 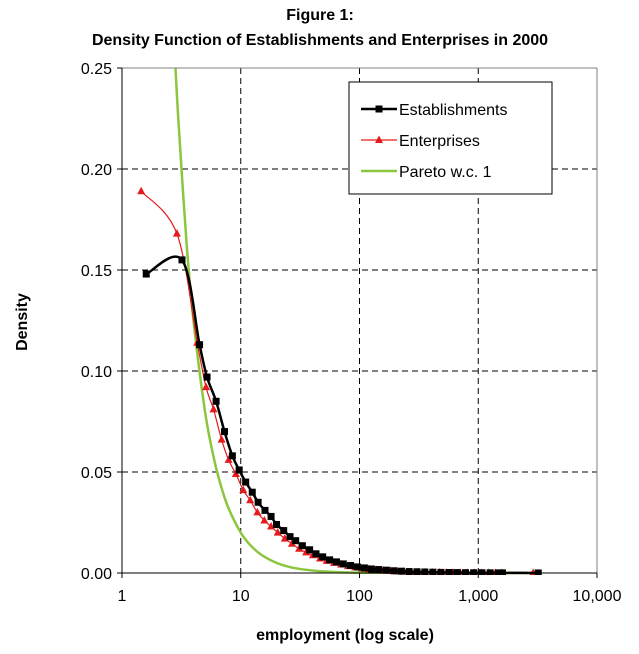 What do you see at coordinates (96, 271) in the screenshot?
I see `y-tick-label: 0.15` at bounding box center [96, 271].